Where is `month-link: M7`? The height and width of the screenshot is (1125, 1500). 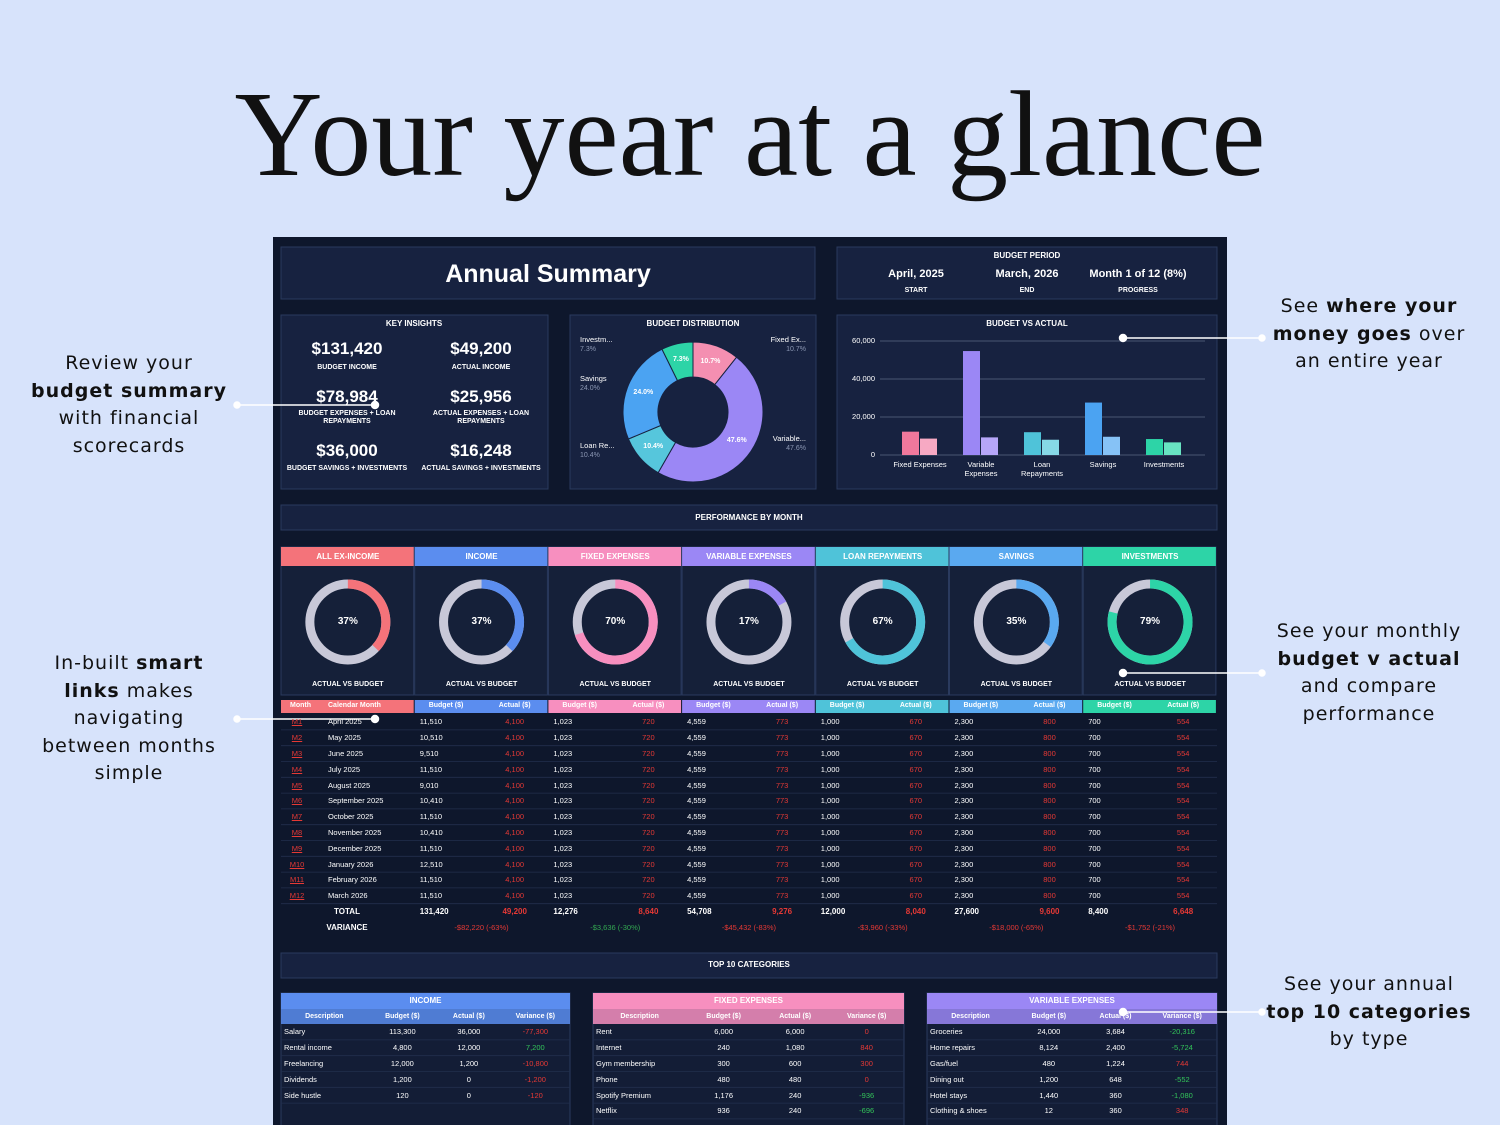
month-link: M7 is located at coordinates (297, 817).